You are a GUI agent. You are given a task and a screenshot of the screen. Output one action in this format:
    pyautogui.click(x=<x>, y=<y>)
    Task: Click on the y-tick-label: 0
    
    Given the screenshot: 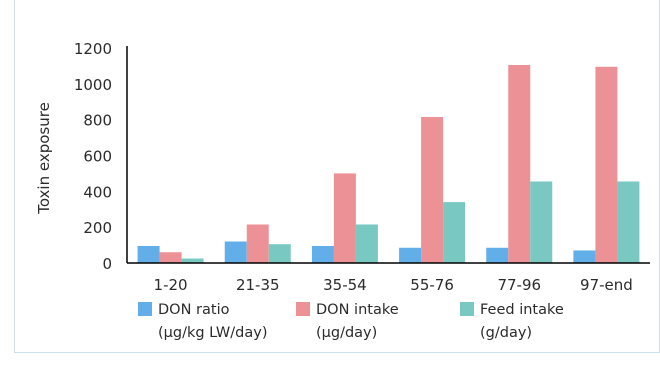 What is the action you would take?
    pyautogui.click(x=107, y=264)
    